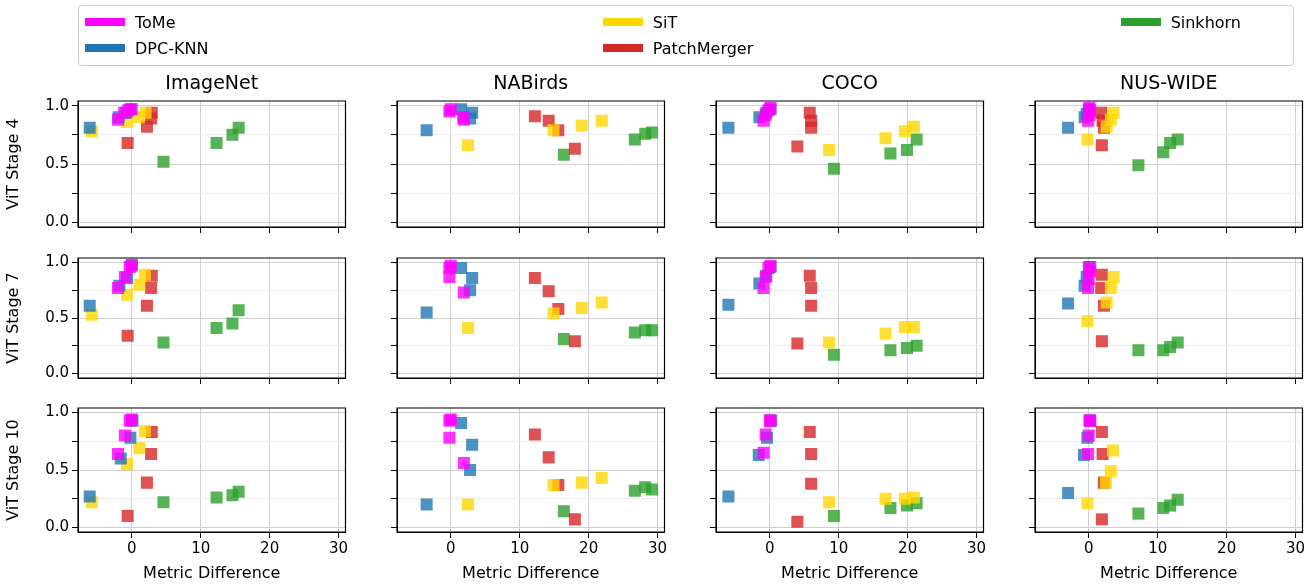 Image resolution: width=1315 pixels, height=588 pixels. What do you see at coordinates (12, 318) in the screenshot?
I see `y-axis-title: ViT Stage 7` at bounding box center [12, 318].